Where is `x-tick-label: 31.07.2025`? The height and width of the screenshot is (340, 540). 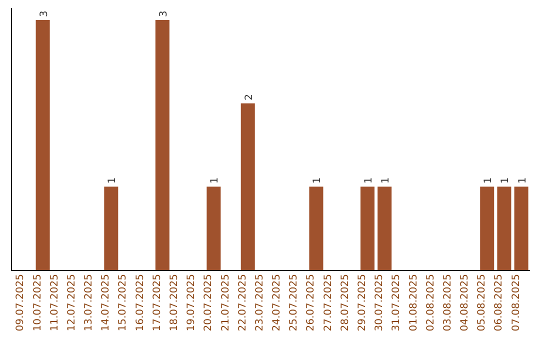
x-tick-label: 31.07.2025 is located at coordinates (396, 303).